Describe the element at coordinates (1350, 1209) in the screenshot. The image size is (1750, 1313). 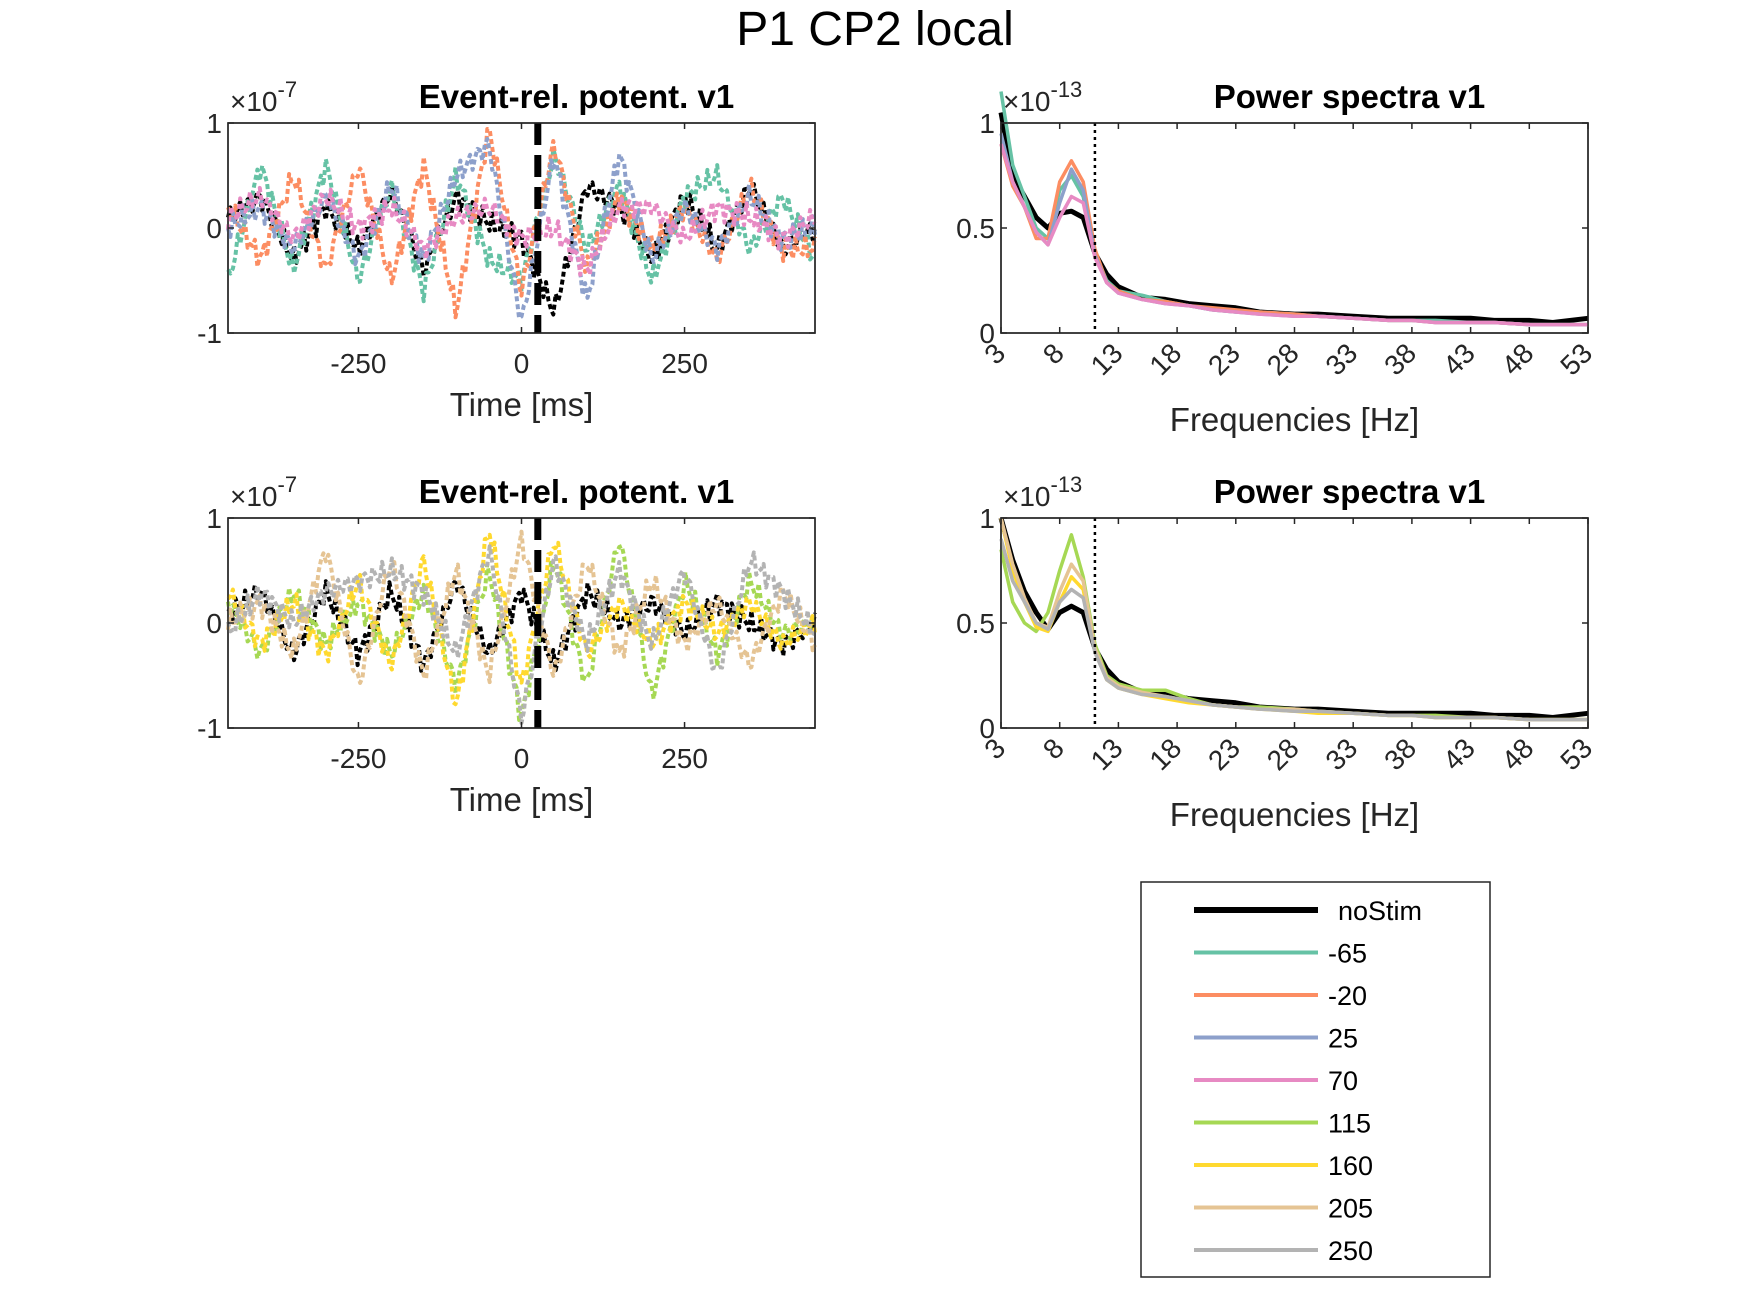
I see `legend-label: 205` at that location.